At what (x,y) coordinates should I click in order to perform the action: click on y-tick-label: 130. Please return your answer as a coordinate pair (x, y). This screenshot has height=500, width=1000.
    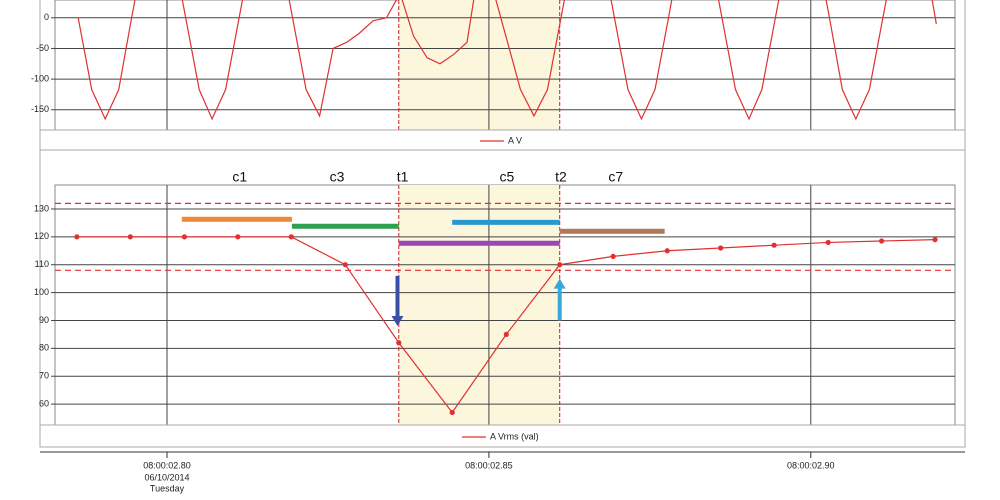
    Looking at the image, I should click on (41, 208).